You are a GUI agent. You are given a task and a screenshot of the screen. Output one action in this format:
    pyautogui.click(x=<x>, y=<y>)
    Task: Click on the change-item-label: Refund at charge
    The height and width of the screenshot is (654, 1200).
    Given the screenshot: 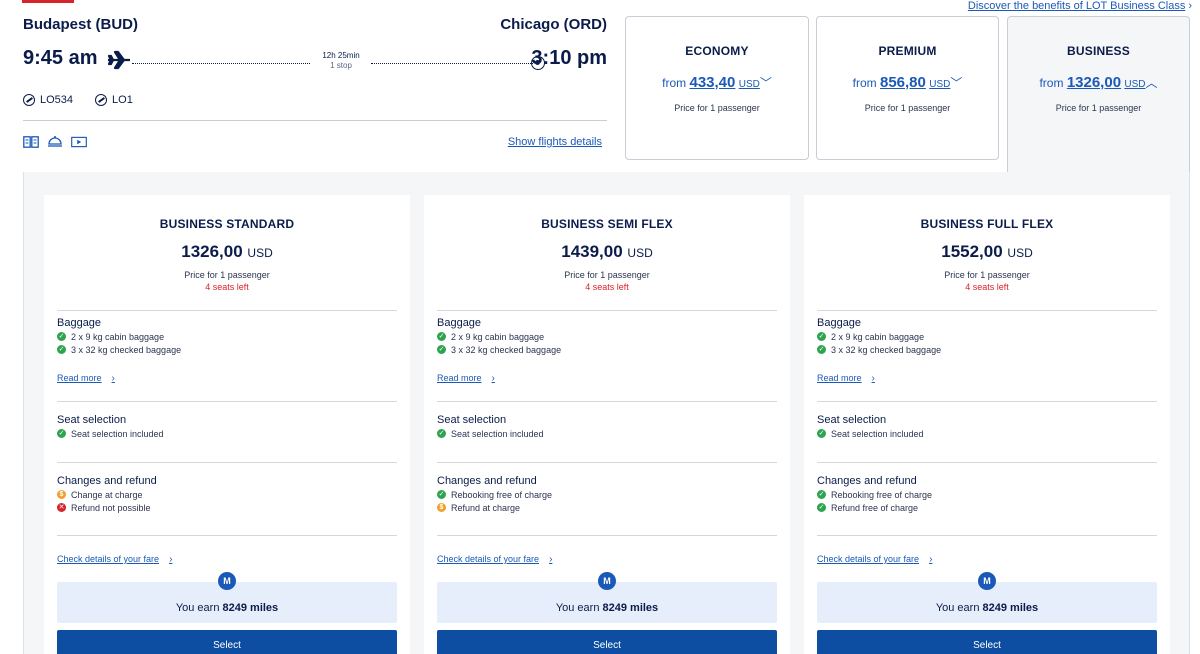 What is the action you would take?
    pyautogui.click(x=486, y=507)
    